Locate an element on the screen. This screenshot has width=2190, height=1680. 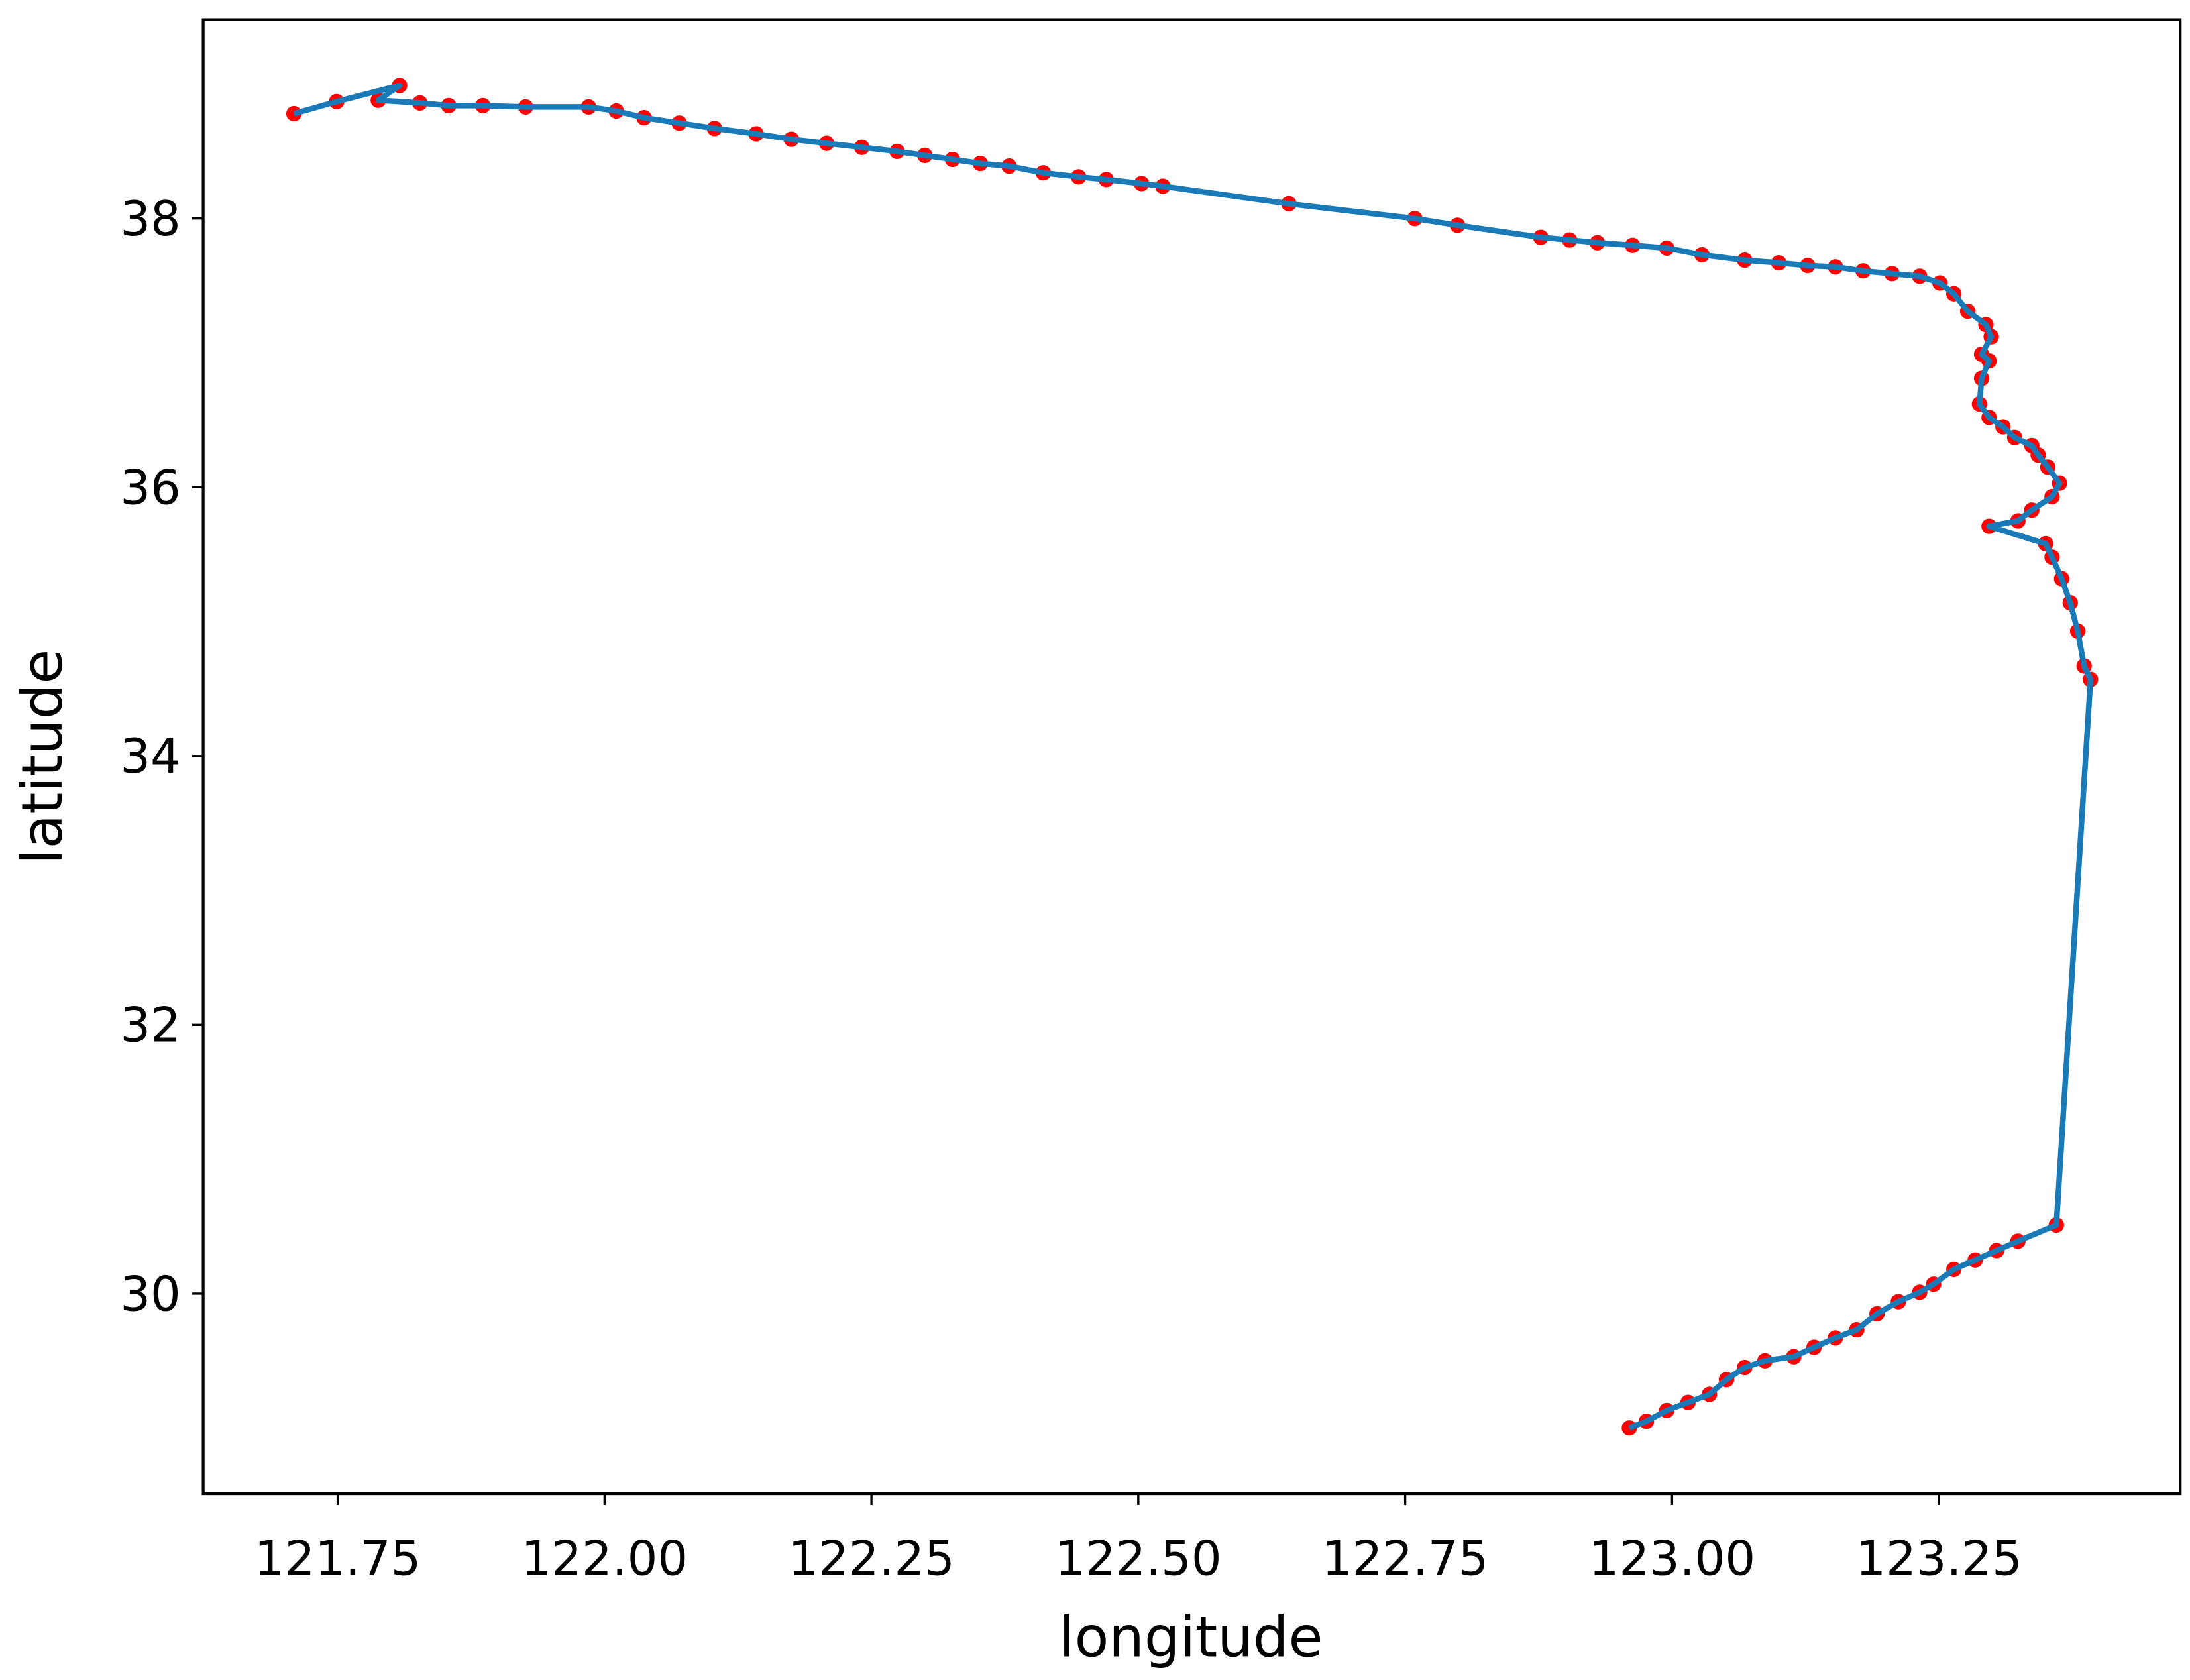
y-tick-label: 32 is located at coordinates (150, 1025).